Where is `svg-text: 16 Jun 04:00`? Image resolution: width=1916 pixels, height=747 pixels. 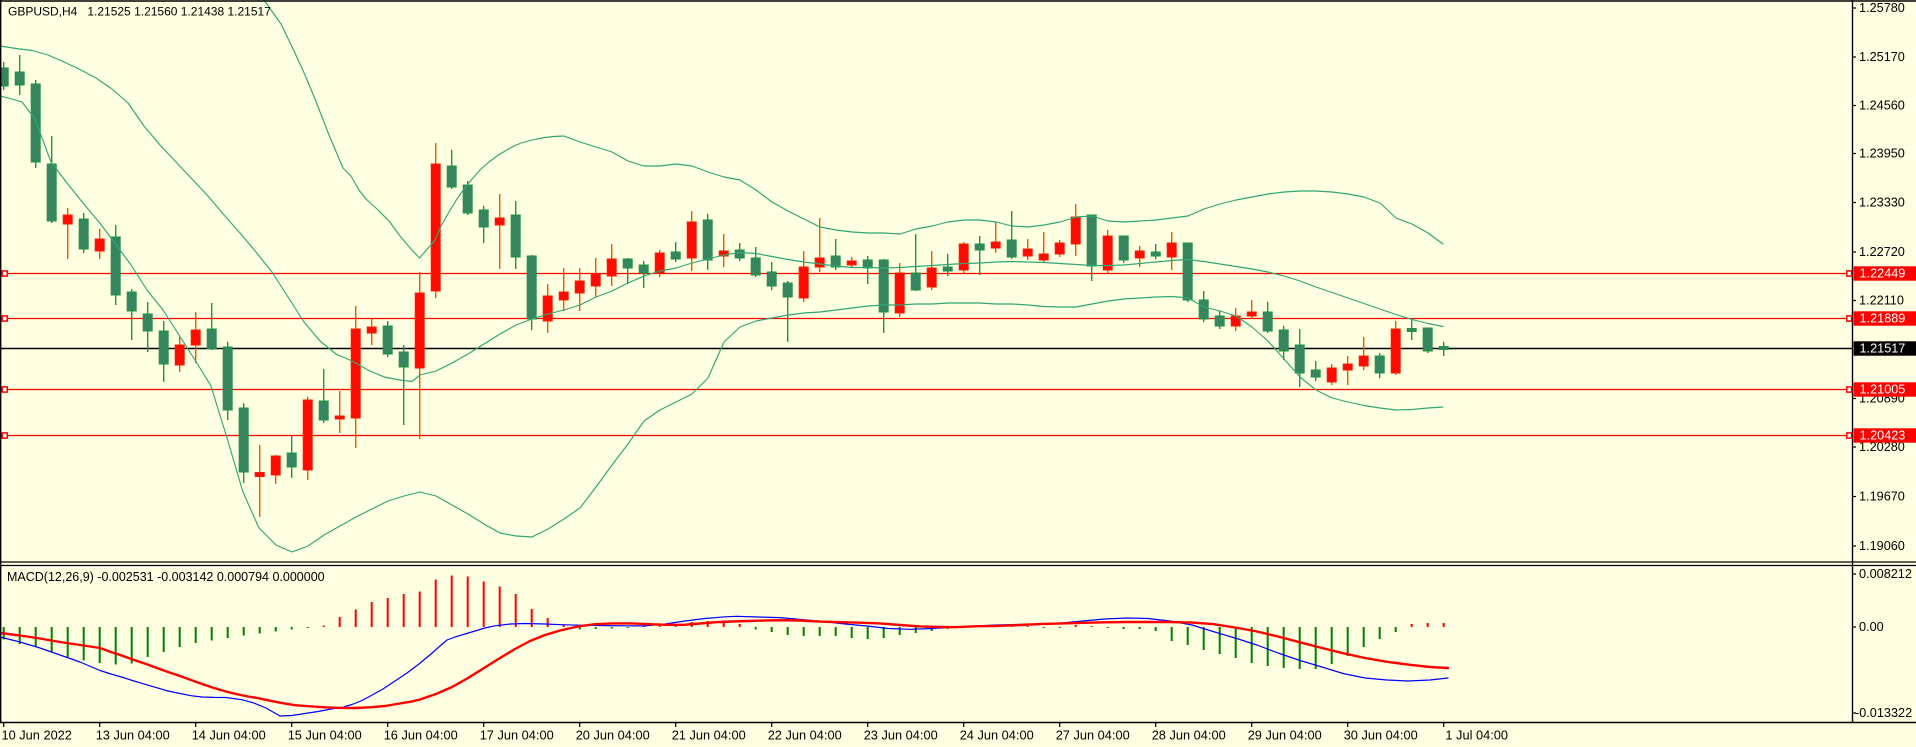
svg-text: 16 Jun 04:00 is located at coordinates (421, 735).